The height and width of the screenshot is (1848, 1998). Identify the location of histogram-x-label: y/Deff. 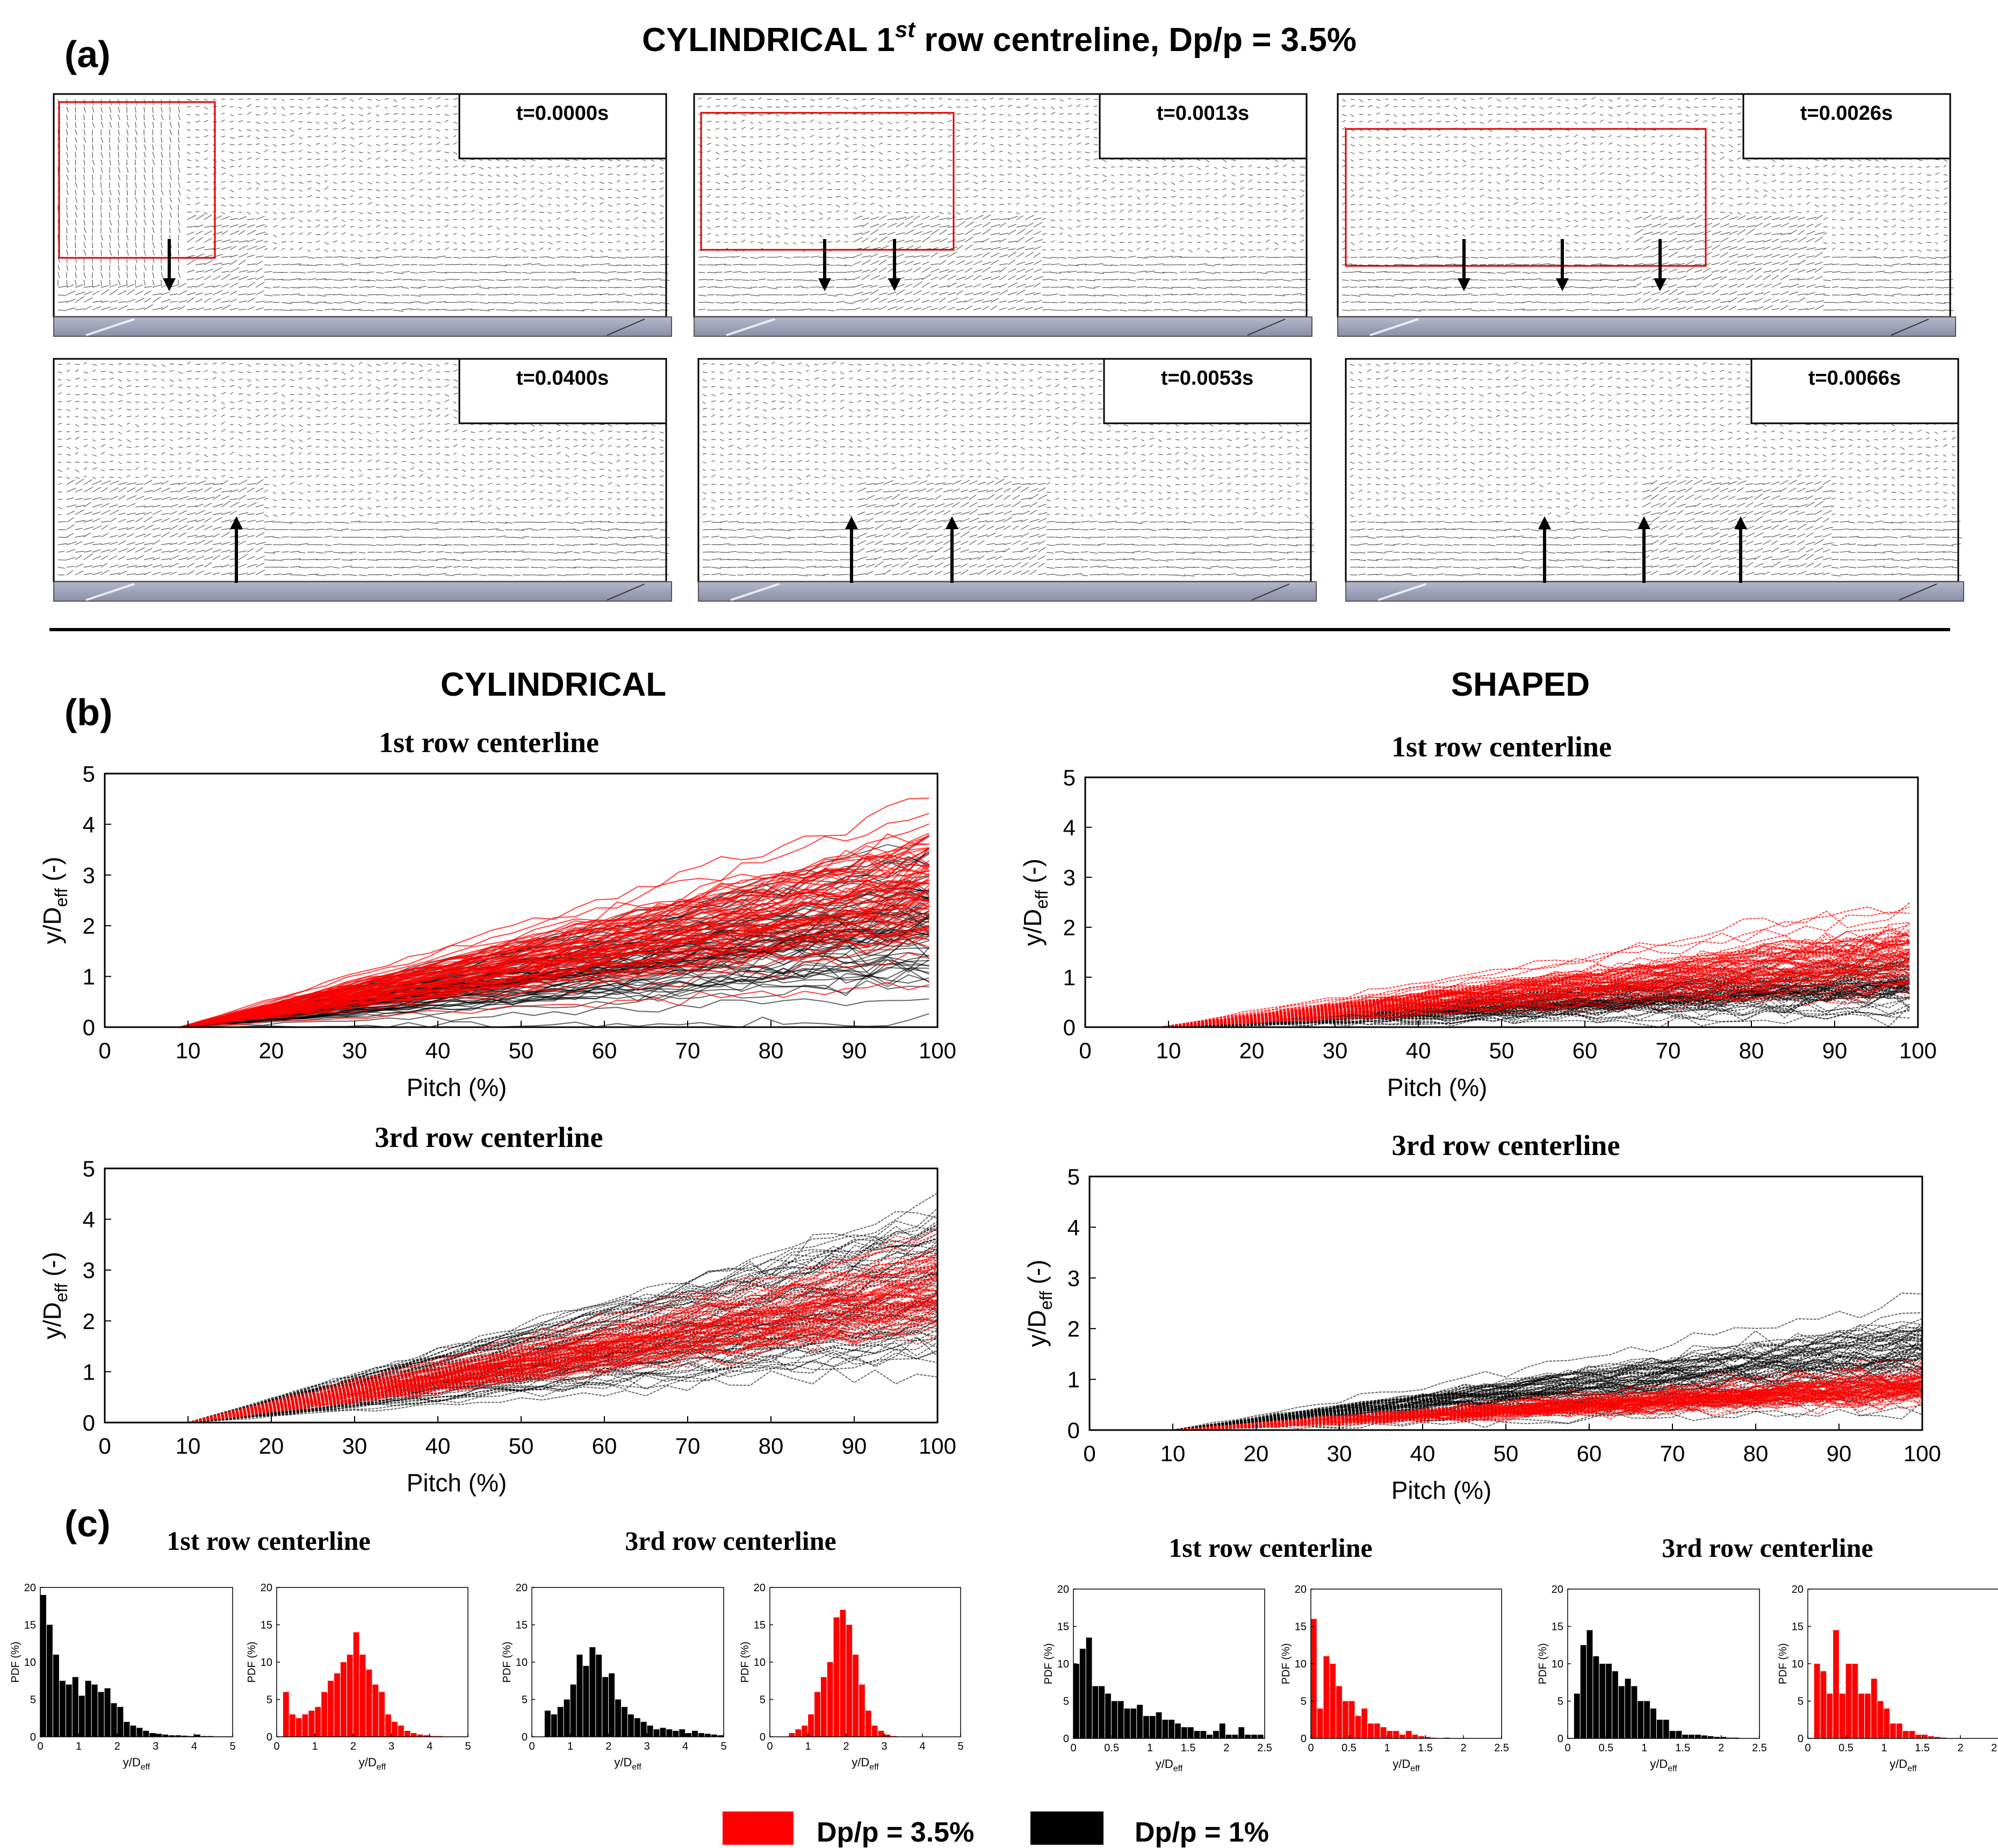
(865, 1764).